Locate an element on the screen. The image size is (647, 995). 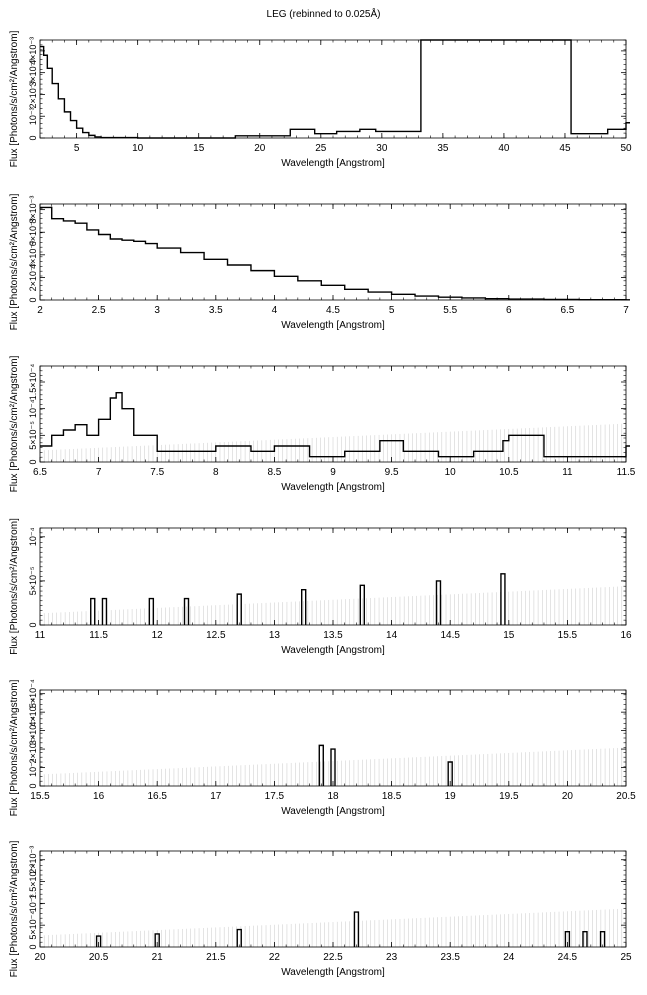
x-tick-label: 18.5 is located at coordinates (392, 796).